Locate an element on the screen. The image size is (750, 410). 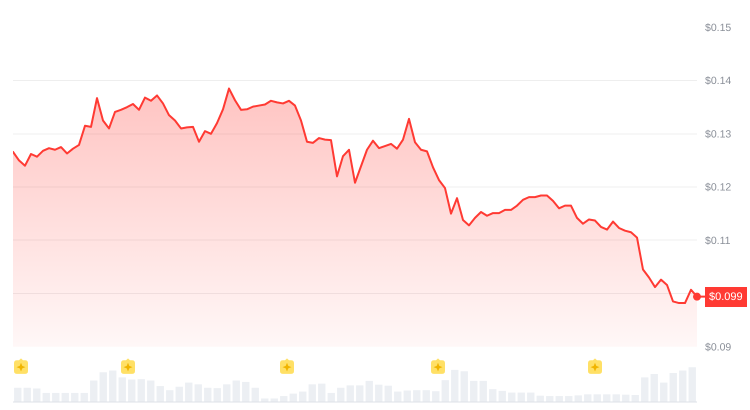
y-tick-label: $0.09 is located at coordinates (718, 347).